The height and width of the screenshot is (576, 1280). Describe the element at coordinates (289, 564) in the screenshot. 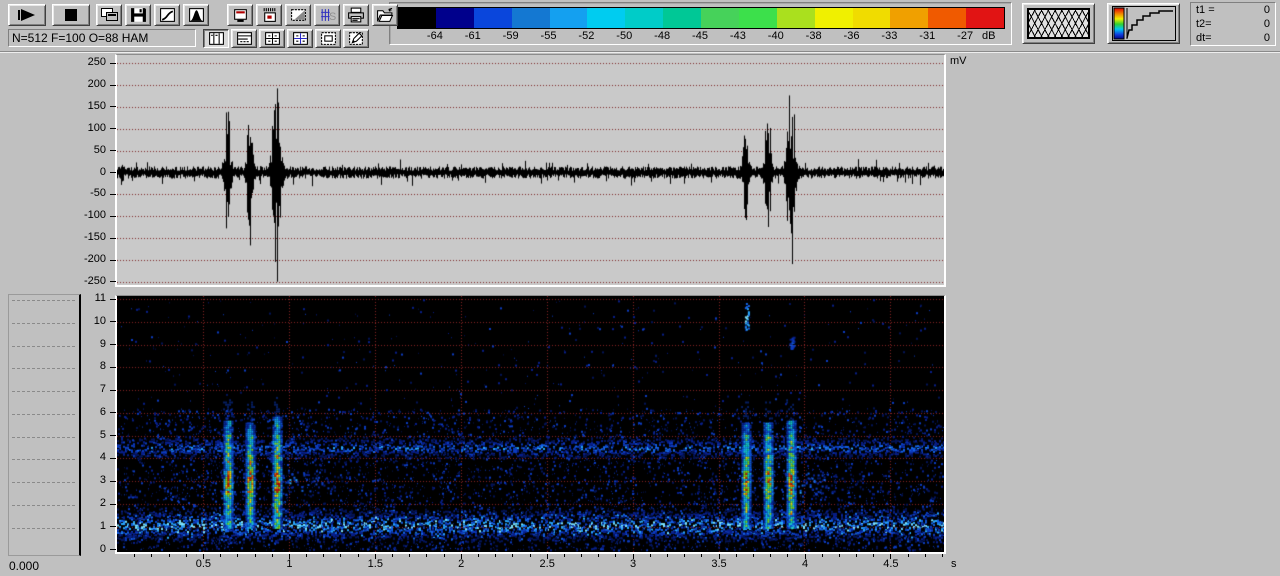

I see `time-label: 1` at that location.